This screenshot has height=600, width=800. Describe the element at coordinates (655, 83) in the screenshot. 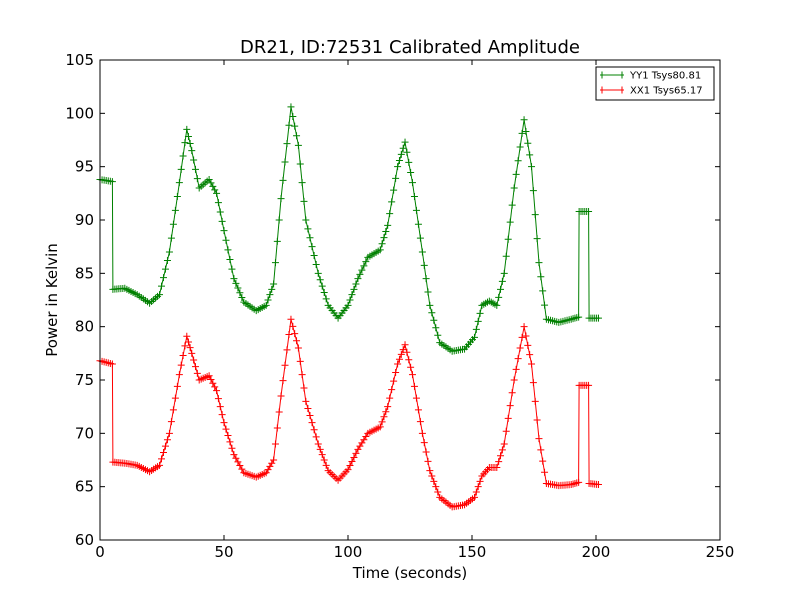

I see `legend: YY1 Tsys80.81 XX1 Tsys65.17` at that location.